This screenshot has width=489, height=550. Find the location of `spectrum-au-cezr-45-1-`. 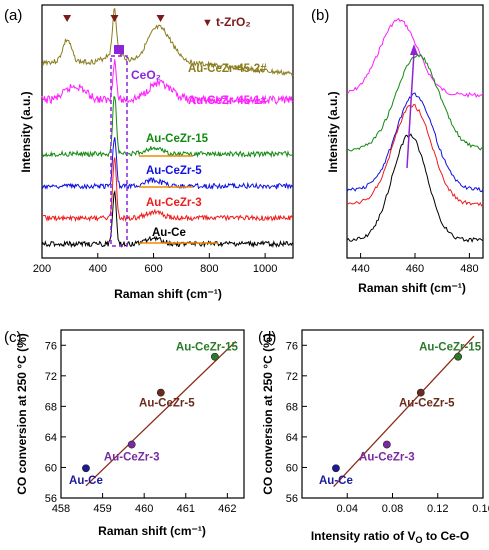

spectrum-au-cezr-45-1- is located at coordinates (167, 82).